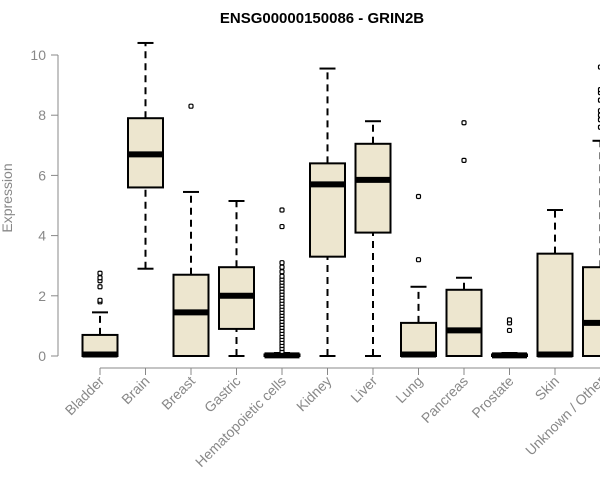  Describe the element at coordinates (492, 397) in the screenshot. I see `x-tick-label: Prostate` at that location.